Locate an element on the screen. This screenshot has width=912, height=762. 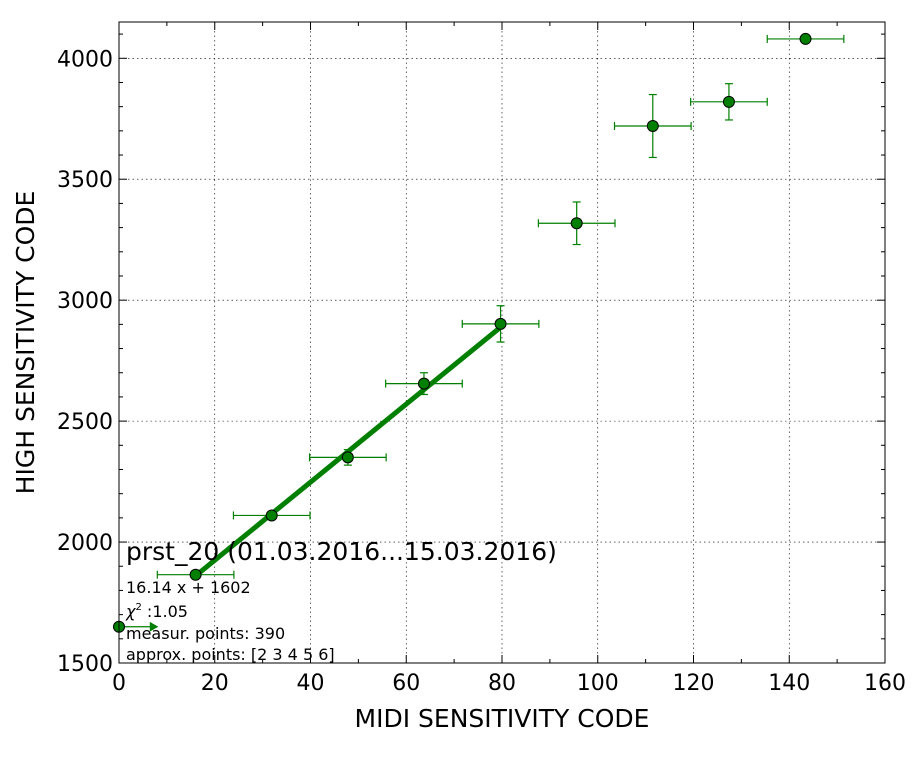
y-axis-label: HIGH SENSITIVITY CODE is located at coordinates (25, 343).